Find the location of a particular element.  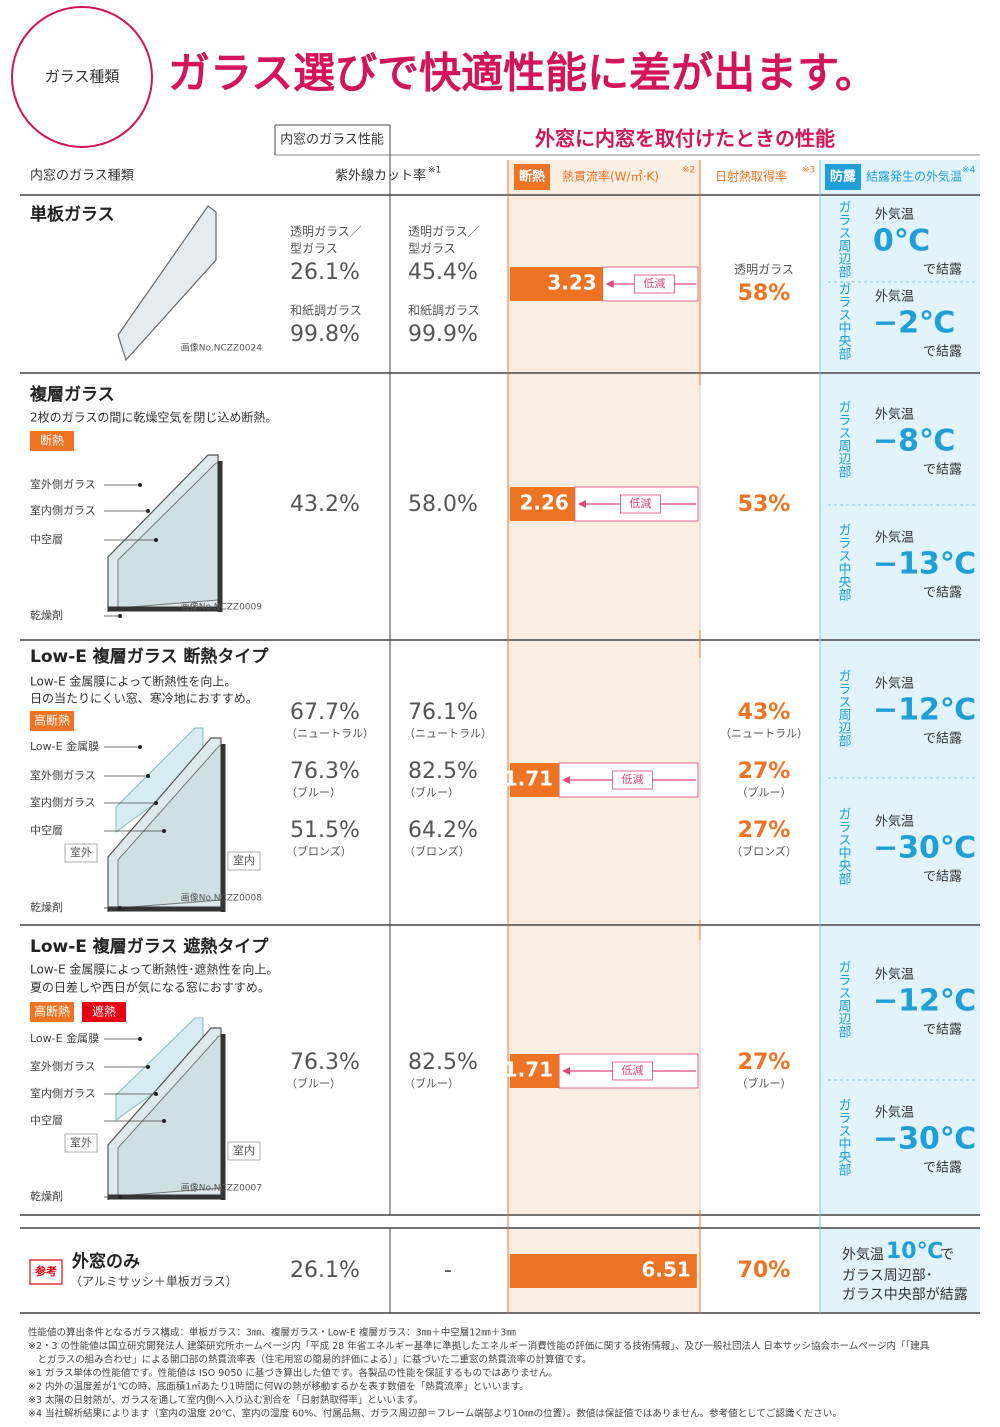

value-sub: （ブロンズ） is located at coordinates (437, 851).